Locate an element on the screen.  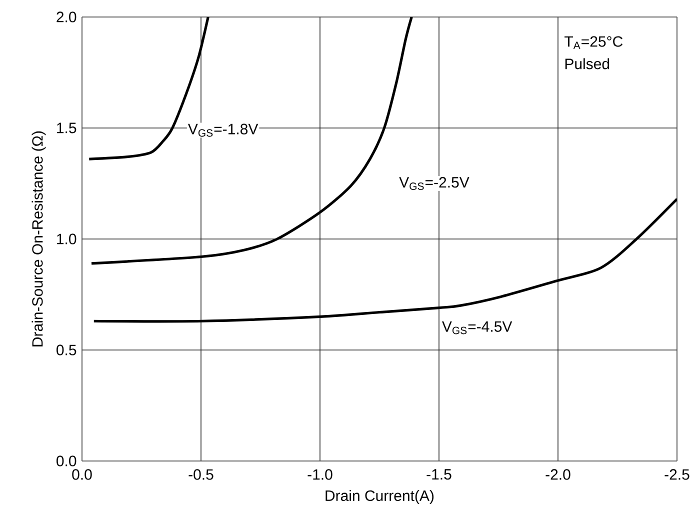
x-tick-label: -1.0 is located at coordinates (320, 474).